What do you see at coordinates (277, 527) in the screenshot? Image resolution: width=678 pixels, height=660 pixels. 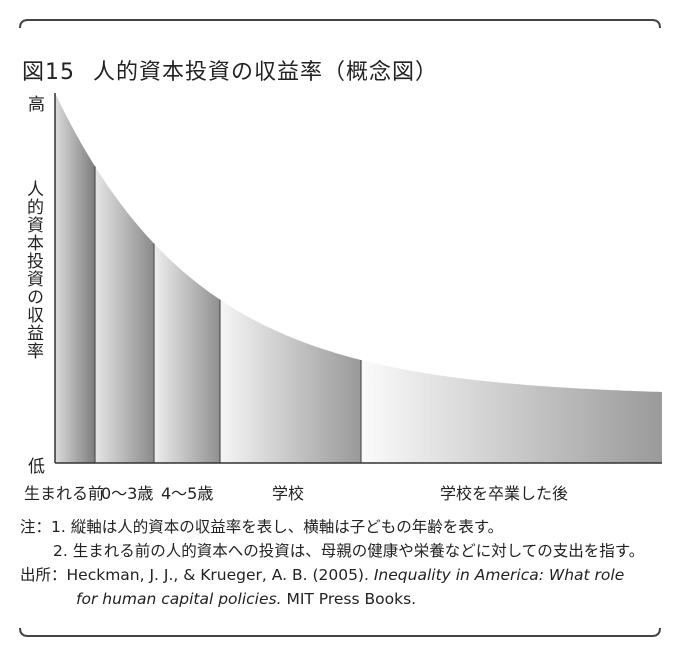 I see `note-1-text: 1. 縦軸は人的資本の収益率を表し、横軸は子どもの年齢を表す。` at bounding box center [277, 527].